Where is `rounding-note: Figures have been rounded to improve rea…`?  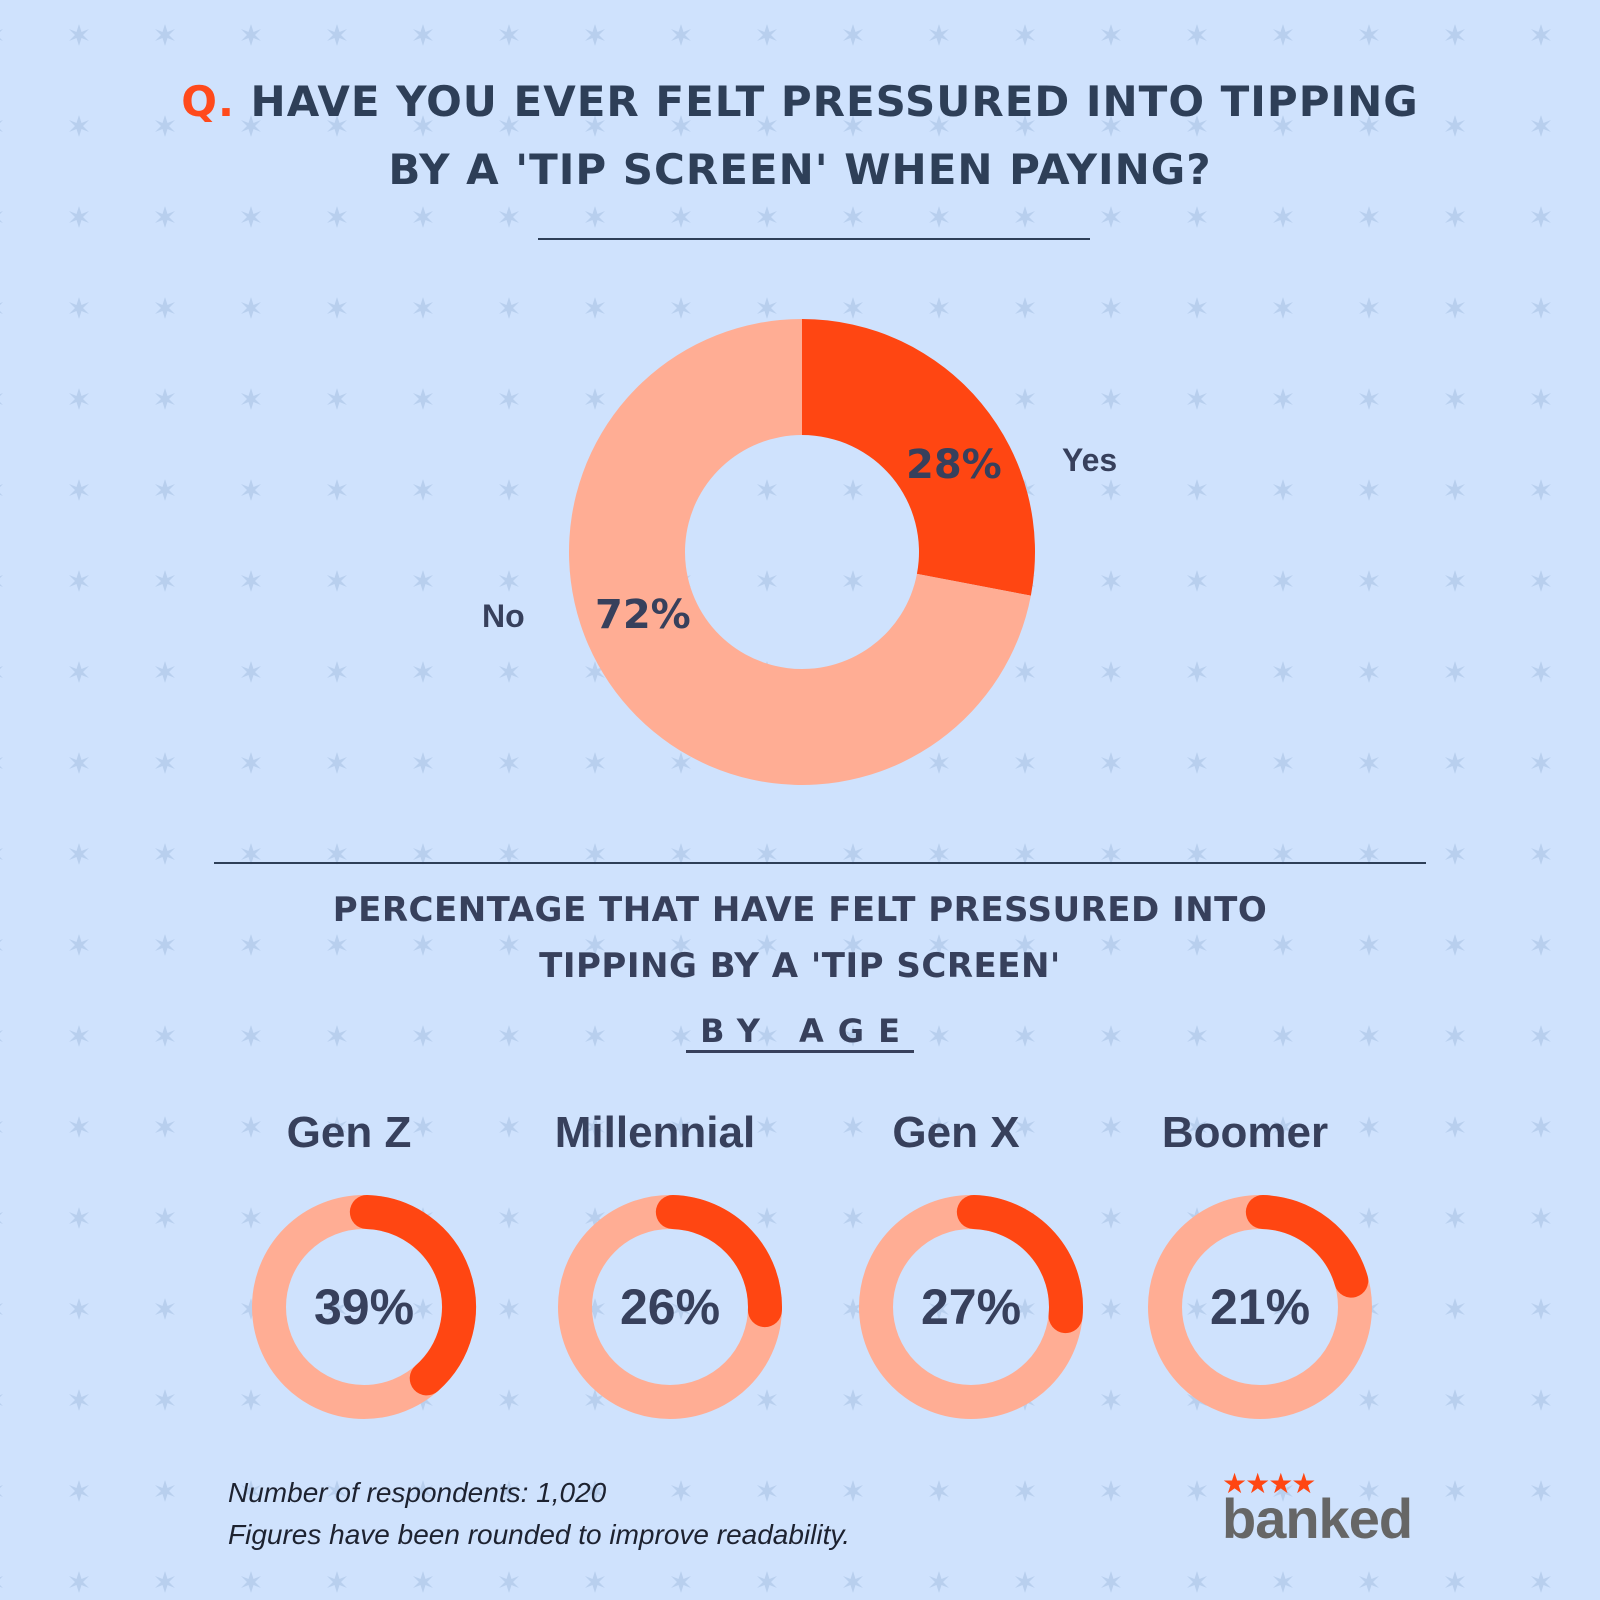 rounding-note: Figures have been rounded to improve rea… is located at coordinates (539, 1534).